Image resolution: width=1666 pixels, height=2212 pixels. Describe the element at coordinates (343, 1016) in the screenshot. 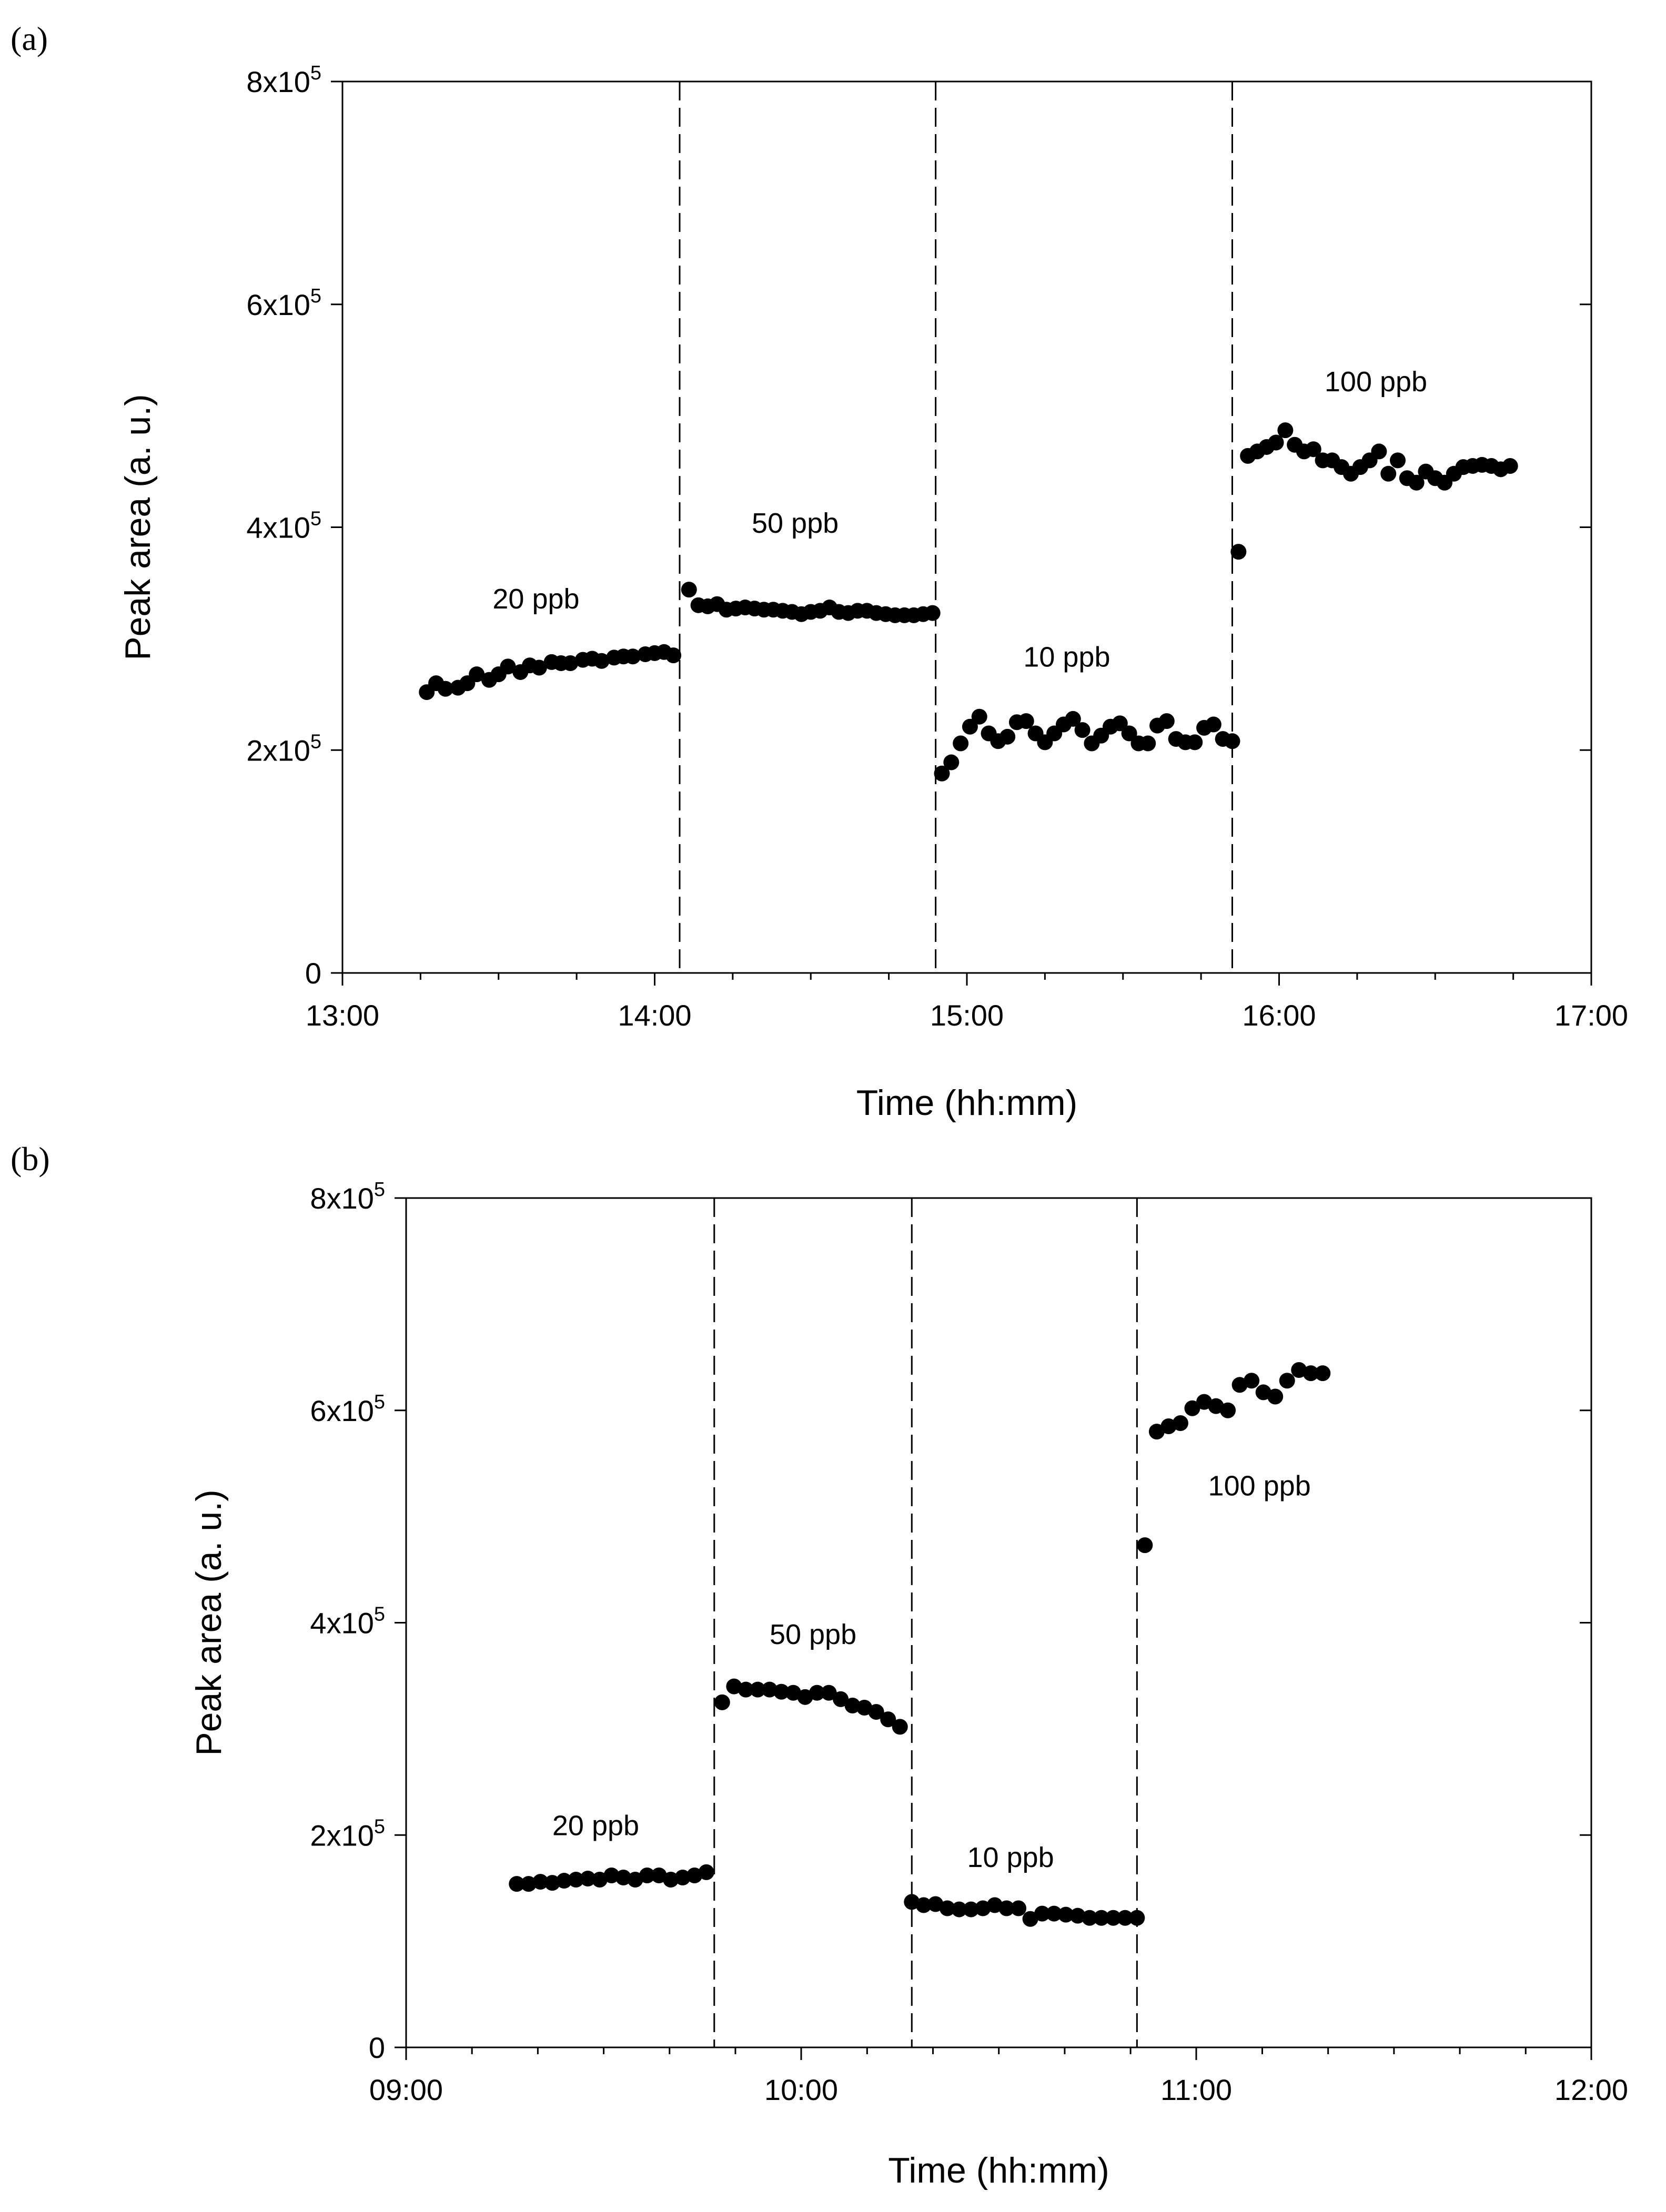

I see `x-tick-label: 13:00` at that location.